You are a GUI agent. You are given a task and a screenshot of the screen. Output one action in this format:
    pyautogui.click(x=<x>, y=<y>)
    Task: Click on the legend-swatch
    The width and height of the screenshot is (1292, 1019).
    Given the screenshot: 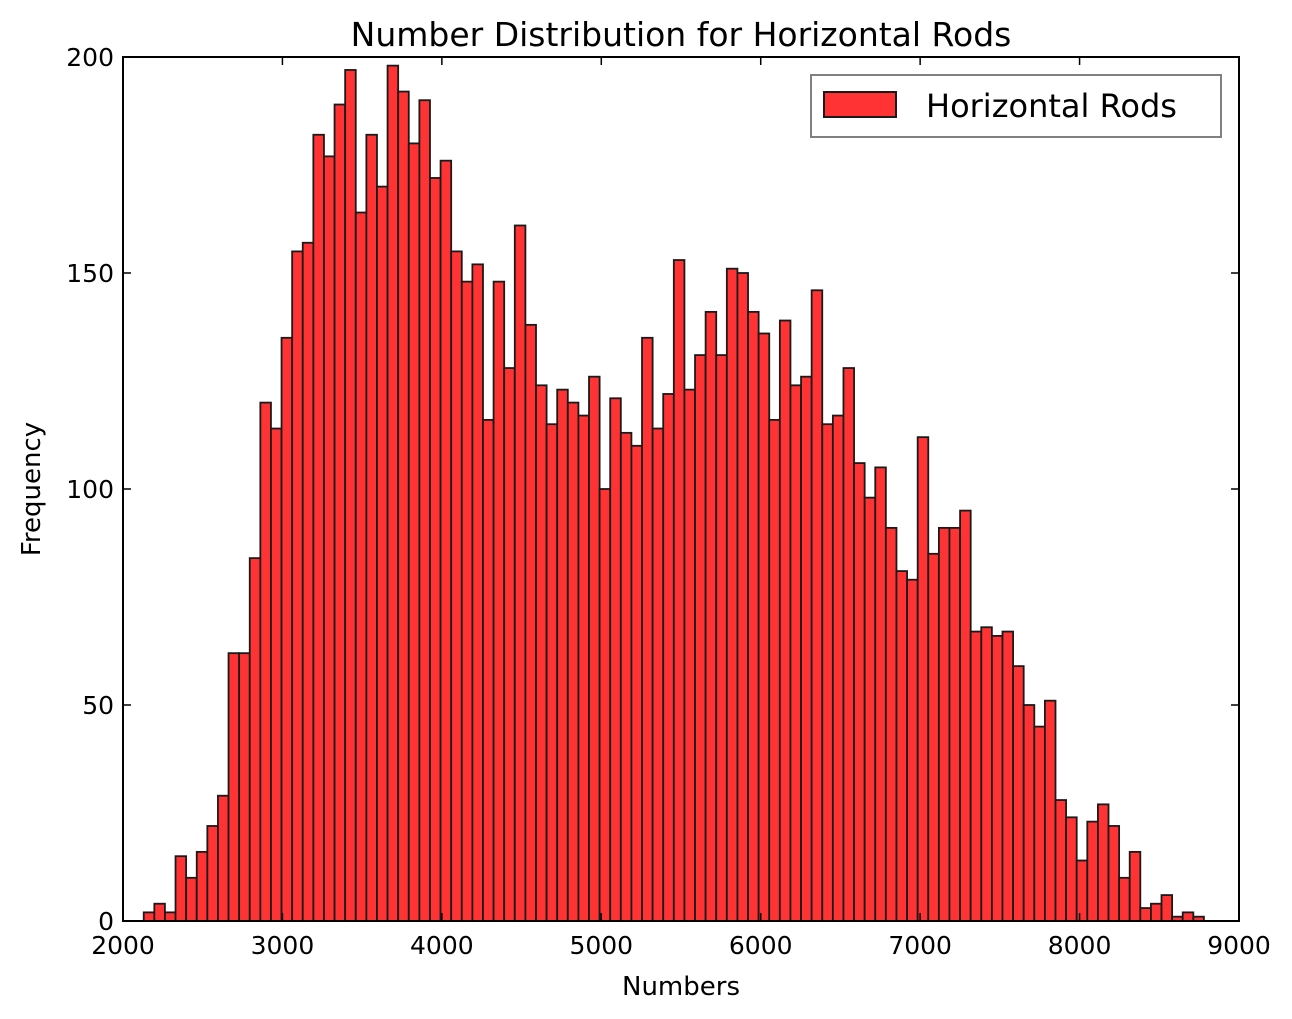 What is the action you would take?
    pyautogui.click(x=860, y=104)
    